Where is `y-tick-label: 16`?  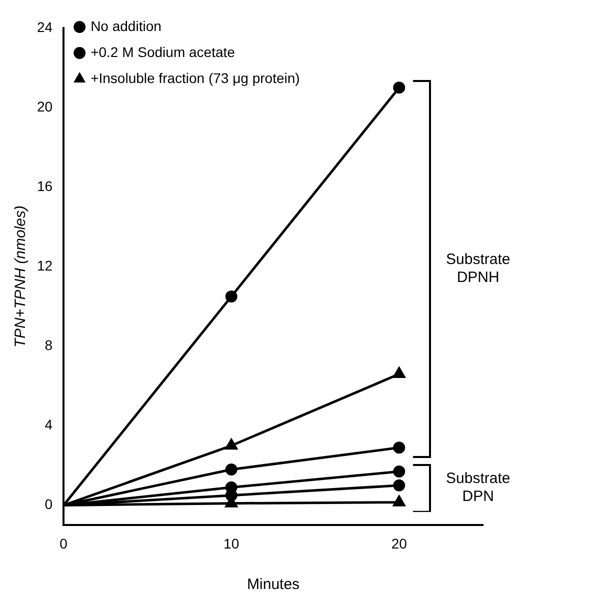 y-tick-label: 16 is located at coordinates (44, 186).